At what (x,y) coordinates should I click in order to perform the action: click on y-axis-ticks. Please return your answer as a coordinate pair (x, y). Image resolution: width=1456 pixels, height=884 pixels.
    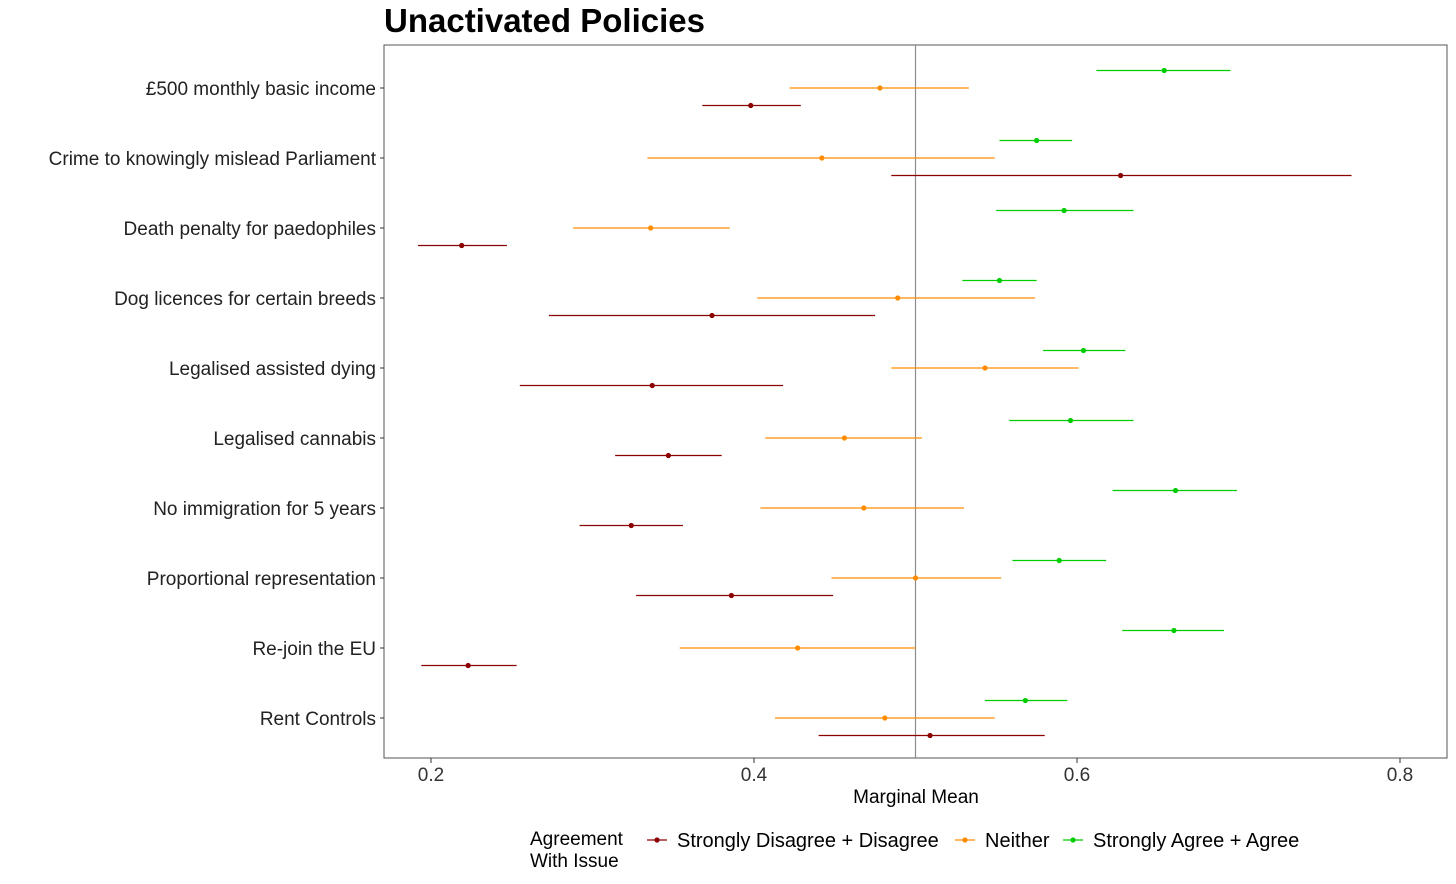
    Looking at the image, I should click on (382, 403).